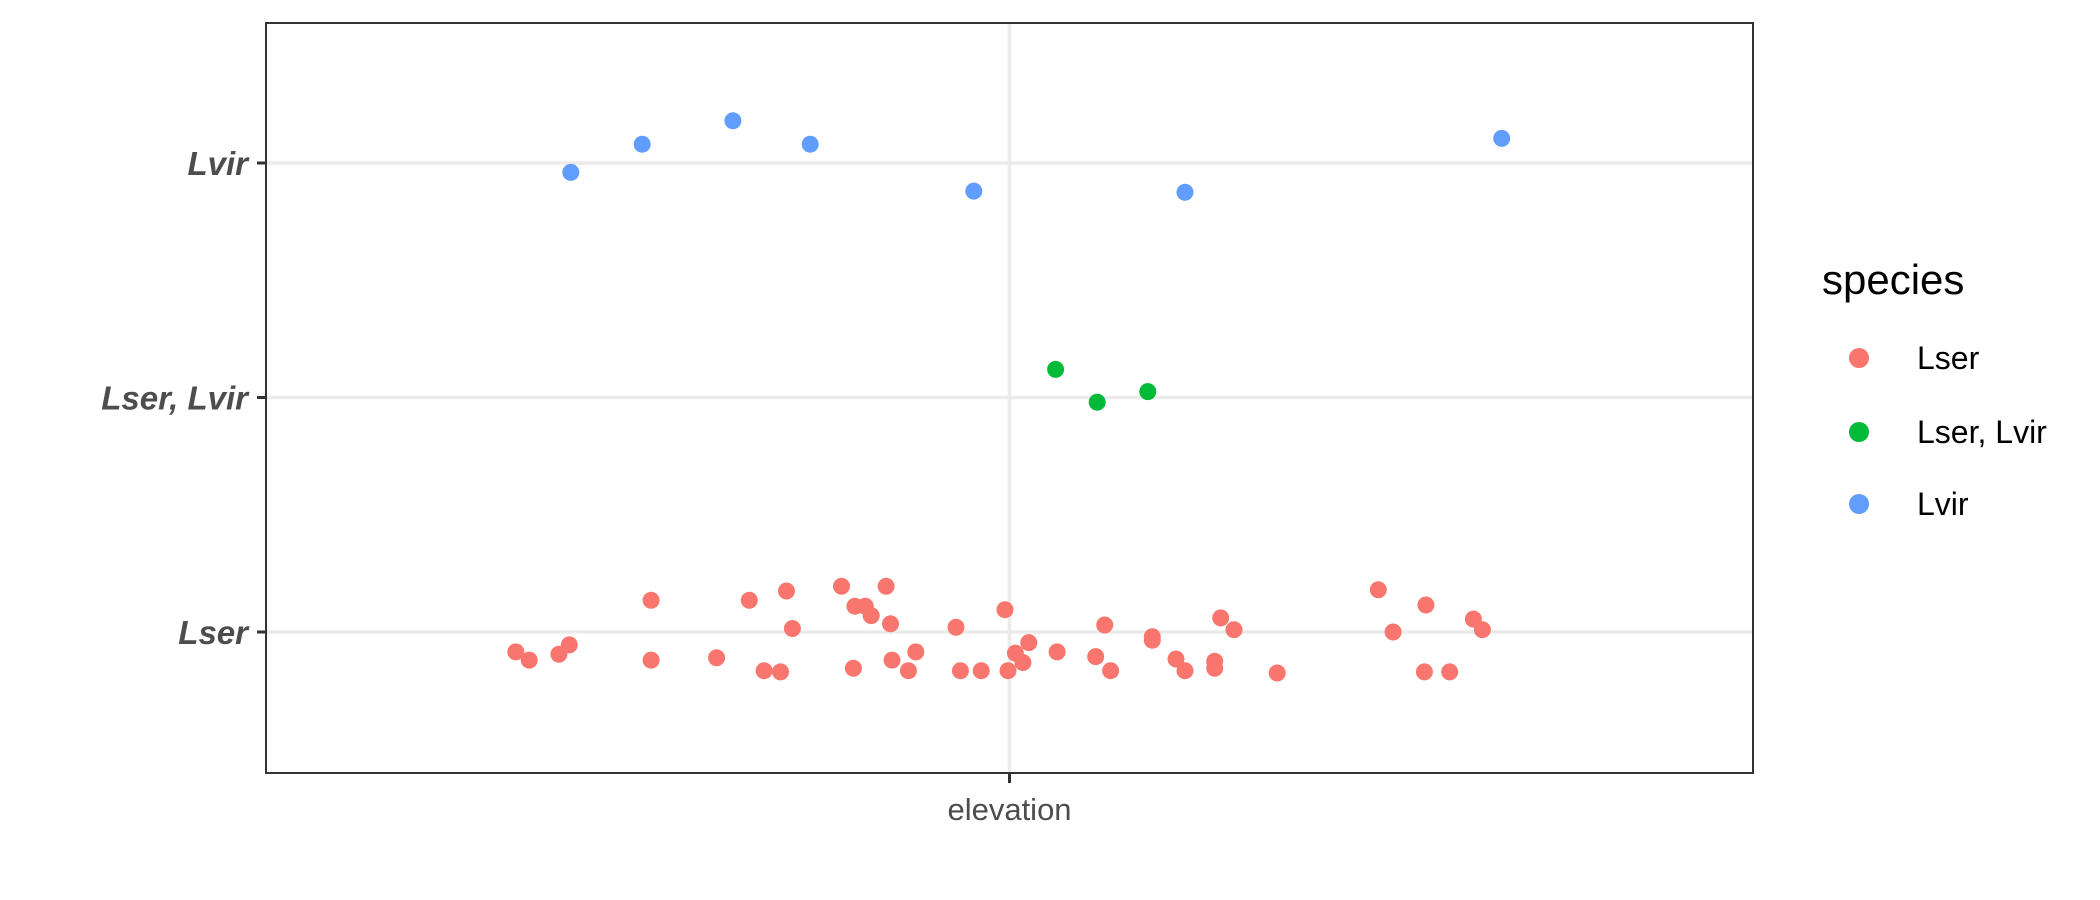  What do you see at coordinates (1859, 432) in the screenshot?
I see `legend-key-lser-lvir` at bounding box center [1859, 432].